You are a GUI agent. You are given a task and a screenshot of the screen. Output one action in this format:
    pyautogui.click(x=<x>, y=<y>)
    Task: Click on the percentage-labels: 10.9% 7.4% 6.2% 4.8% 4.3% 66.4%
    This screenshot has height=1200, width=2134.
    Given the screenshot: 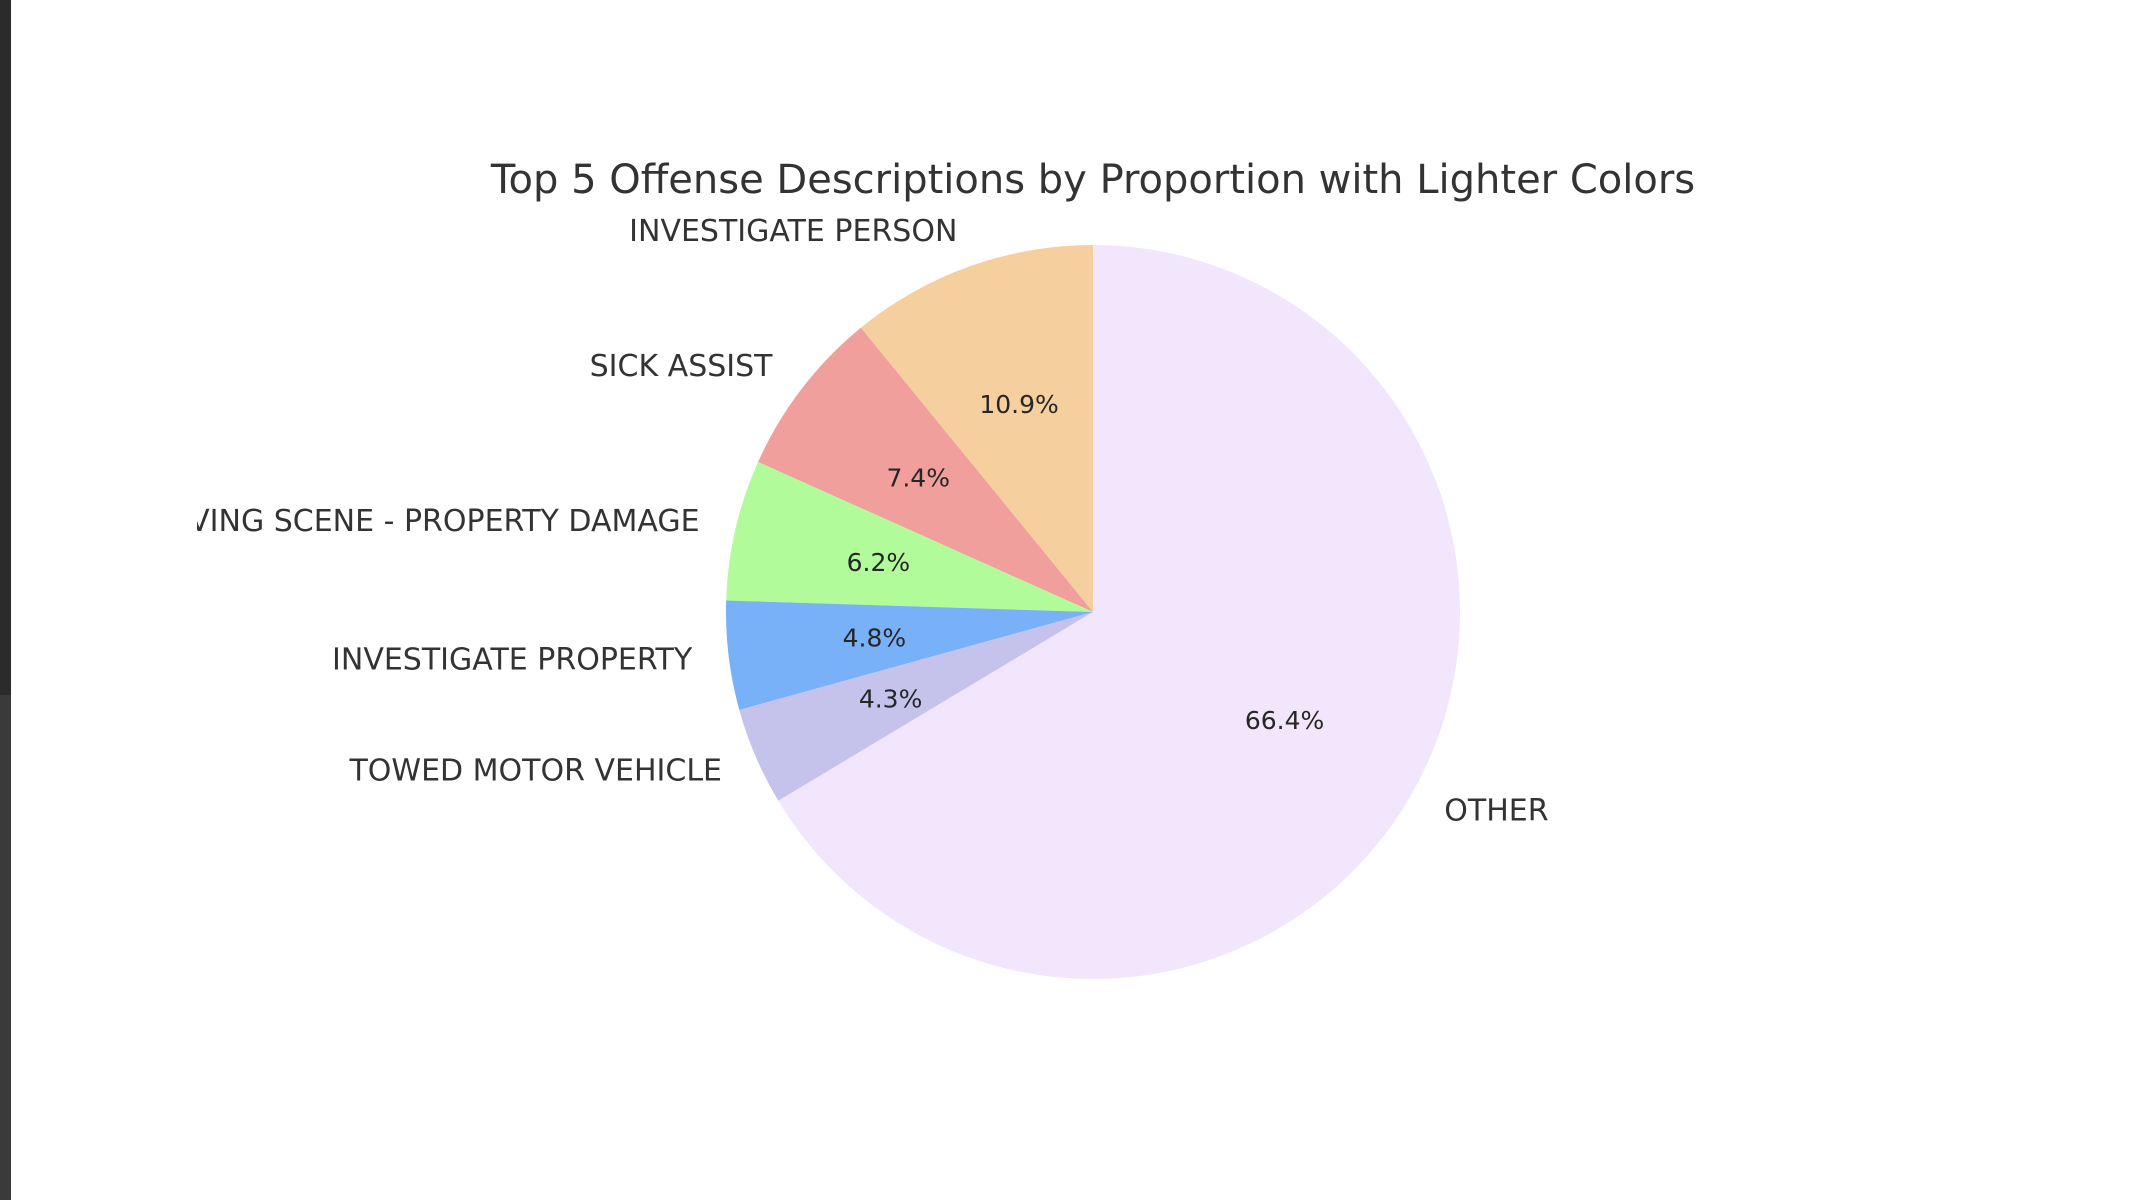 What is the action you would take?
    pyautogui.click(x=1084, y=562)
    